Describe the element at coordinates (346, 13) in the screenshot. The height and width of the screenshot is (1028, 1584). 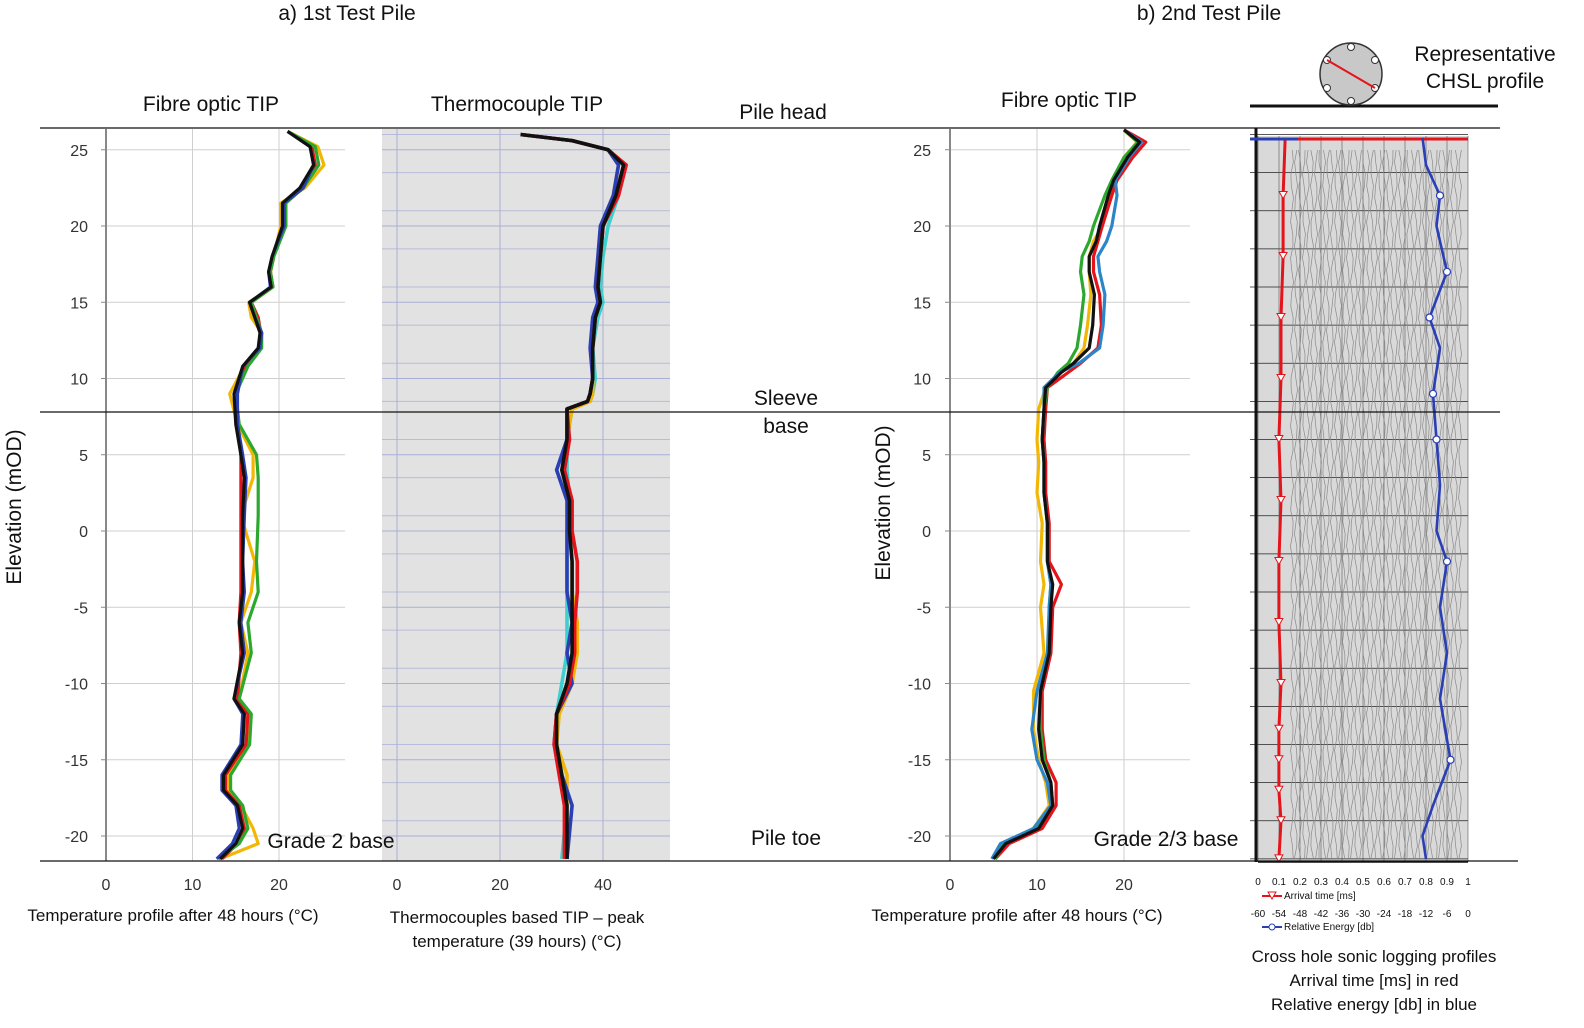
I see `pile1-title: a) 1st Test Pile` at that location.